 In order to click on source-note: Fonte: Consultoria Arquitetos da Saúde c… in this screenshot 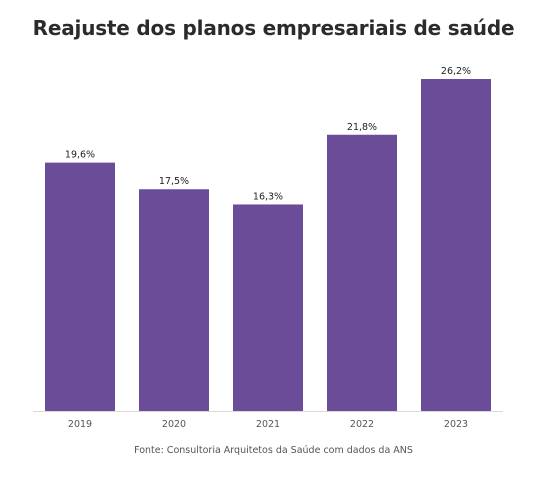, I will do `click(273, 450)`.